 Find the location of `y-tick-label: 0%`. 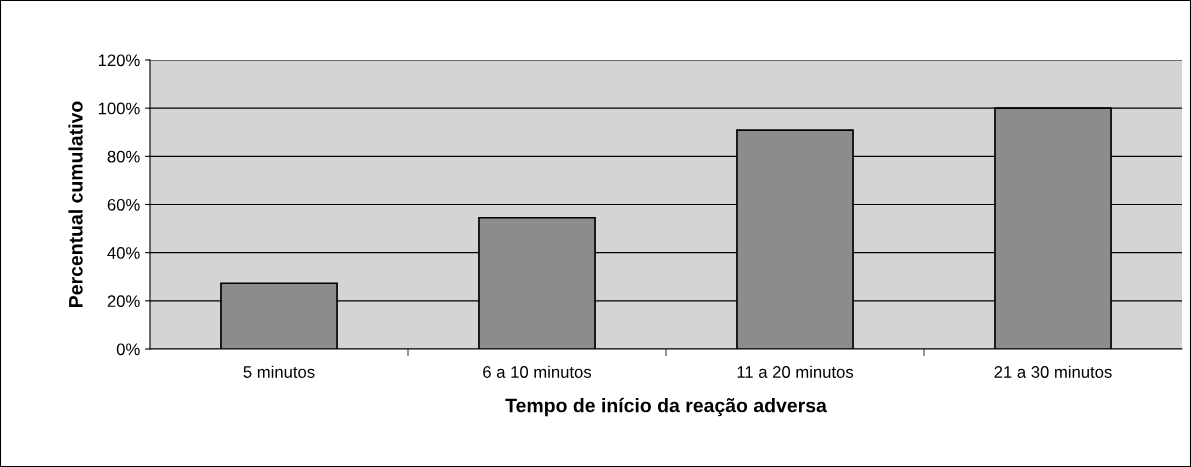

y-tick-label: 0% is located at coordinates (128, 349).